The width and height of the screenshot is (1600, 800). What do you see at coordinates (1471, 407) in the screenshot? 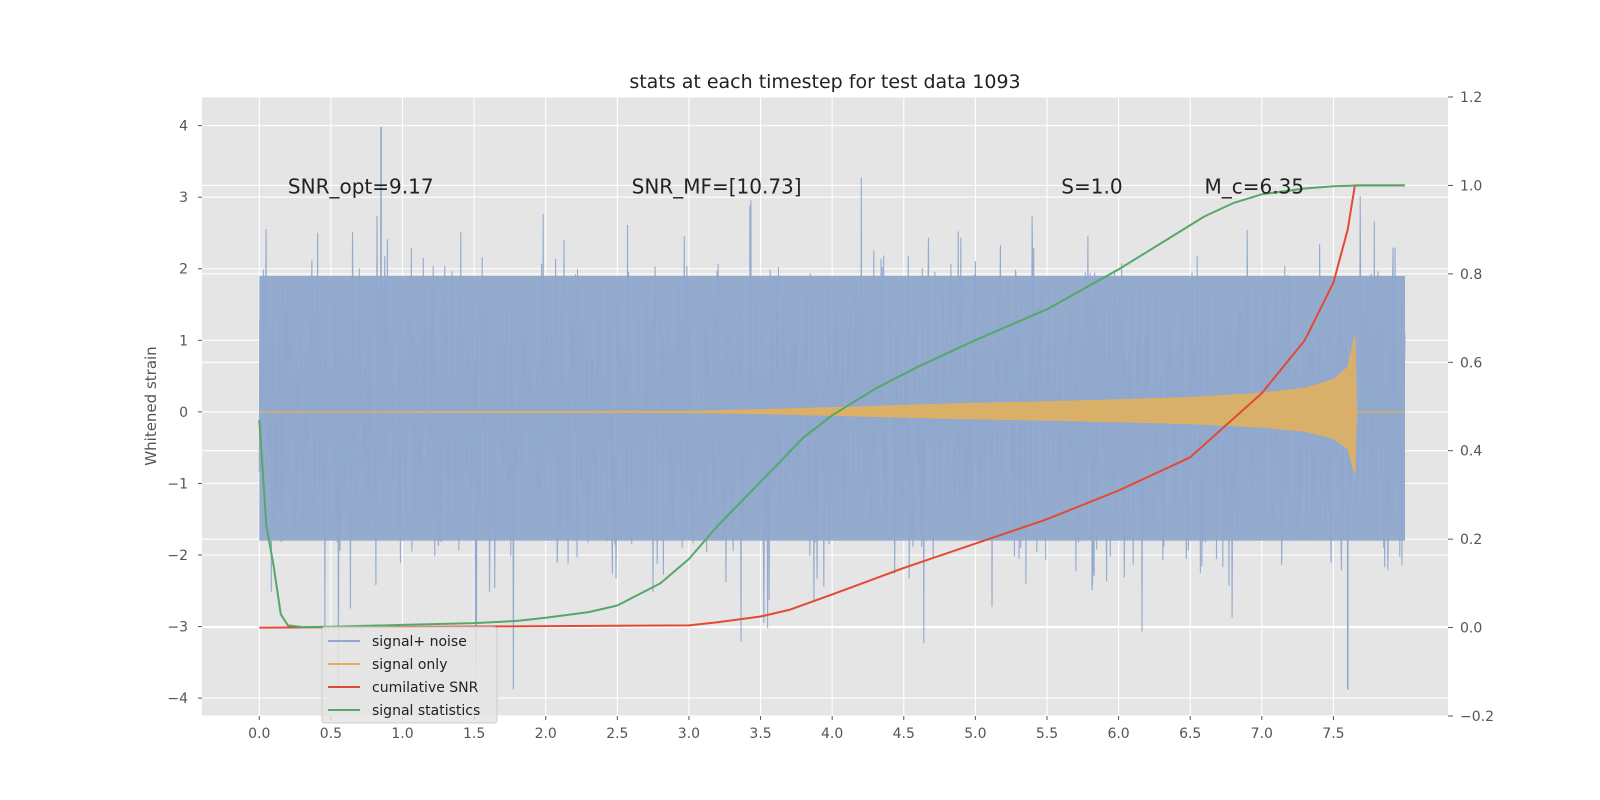
I see `y-axis-right: −0.2 0.0 0.2 0.4 0.6 0.8 1.0 1.2` at bounding box center [1471, 407].